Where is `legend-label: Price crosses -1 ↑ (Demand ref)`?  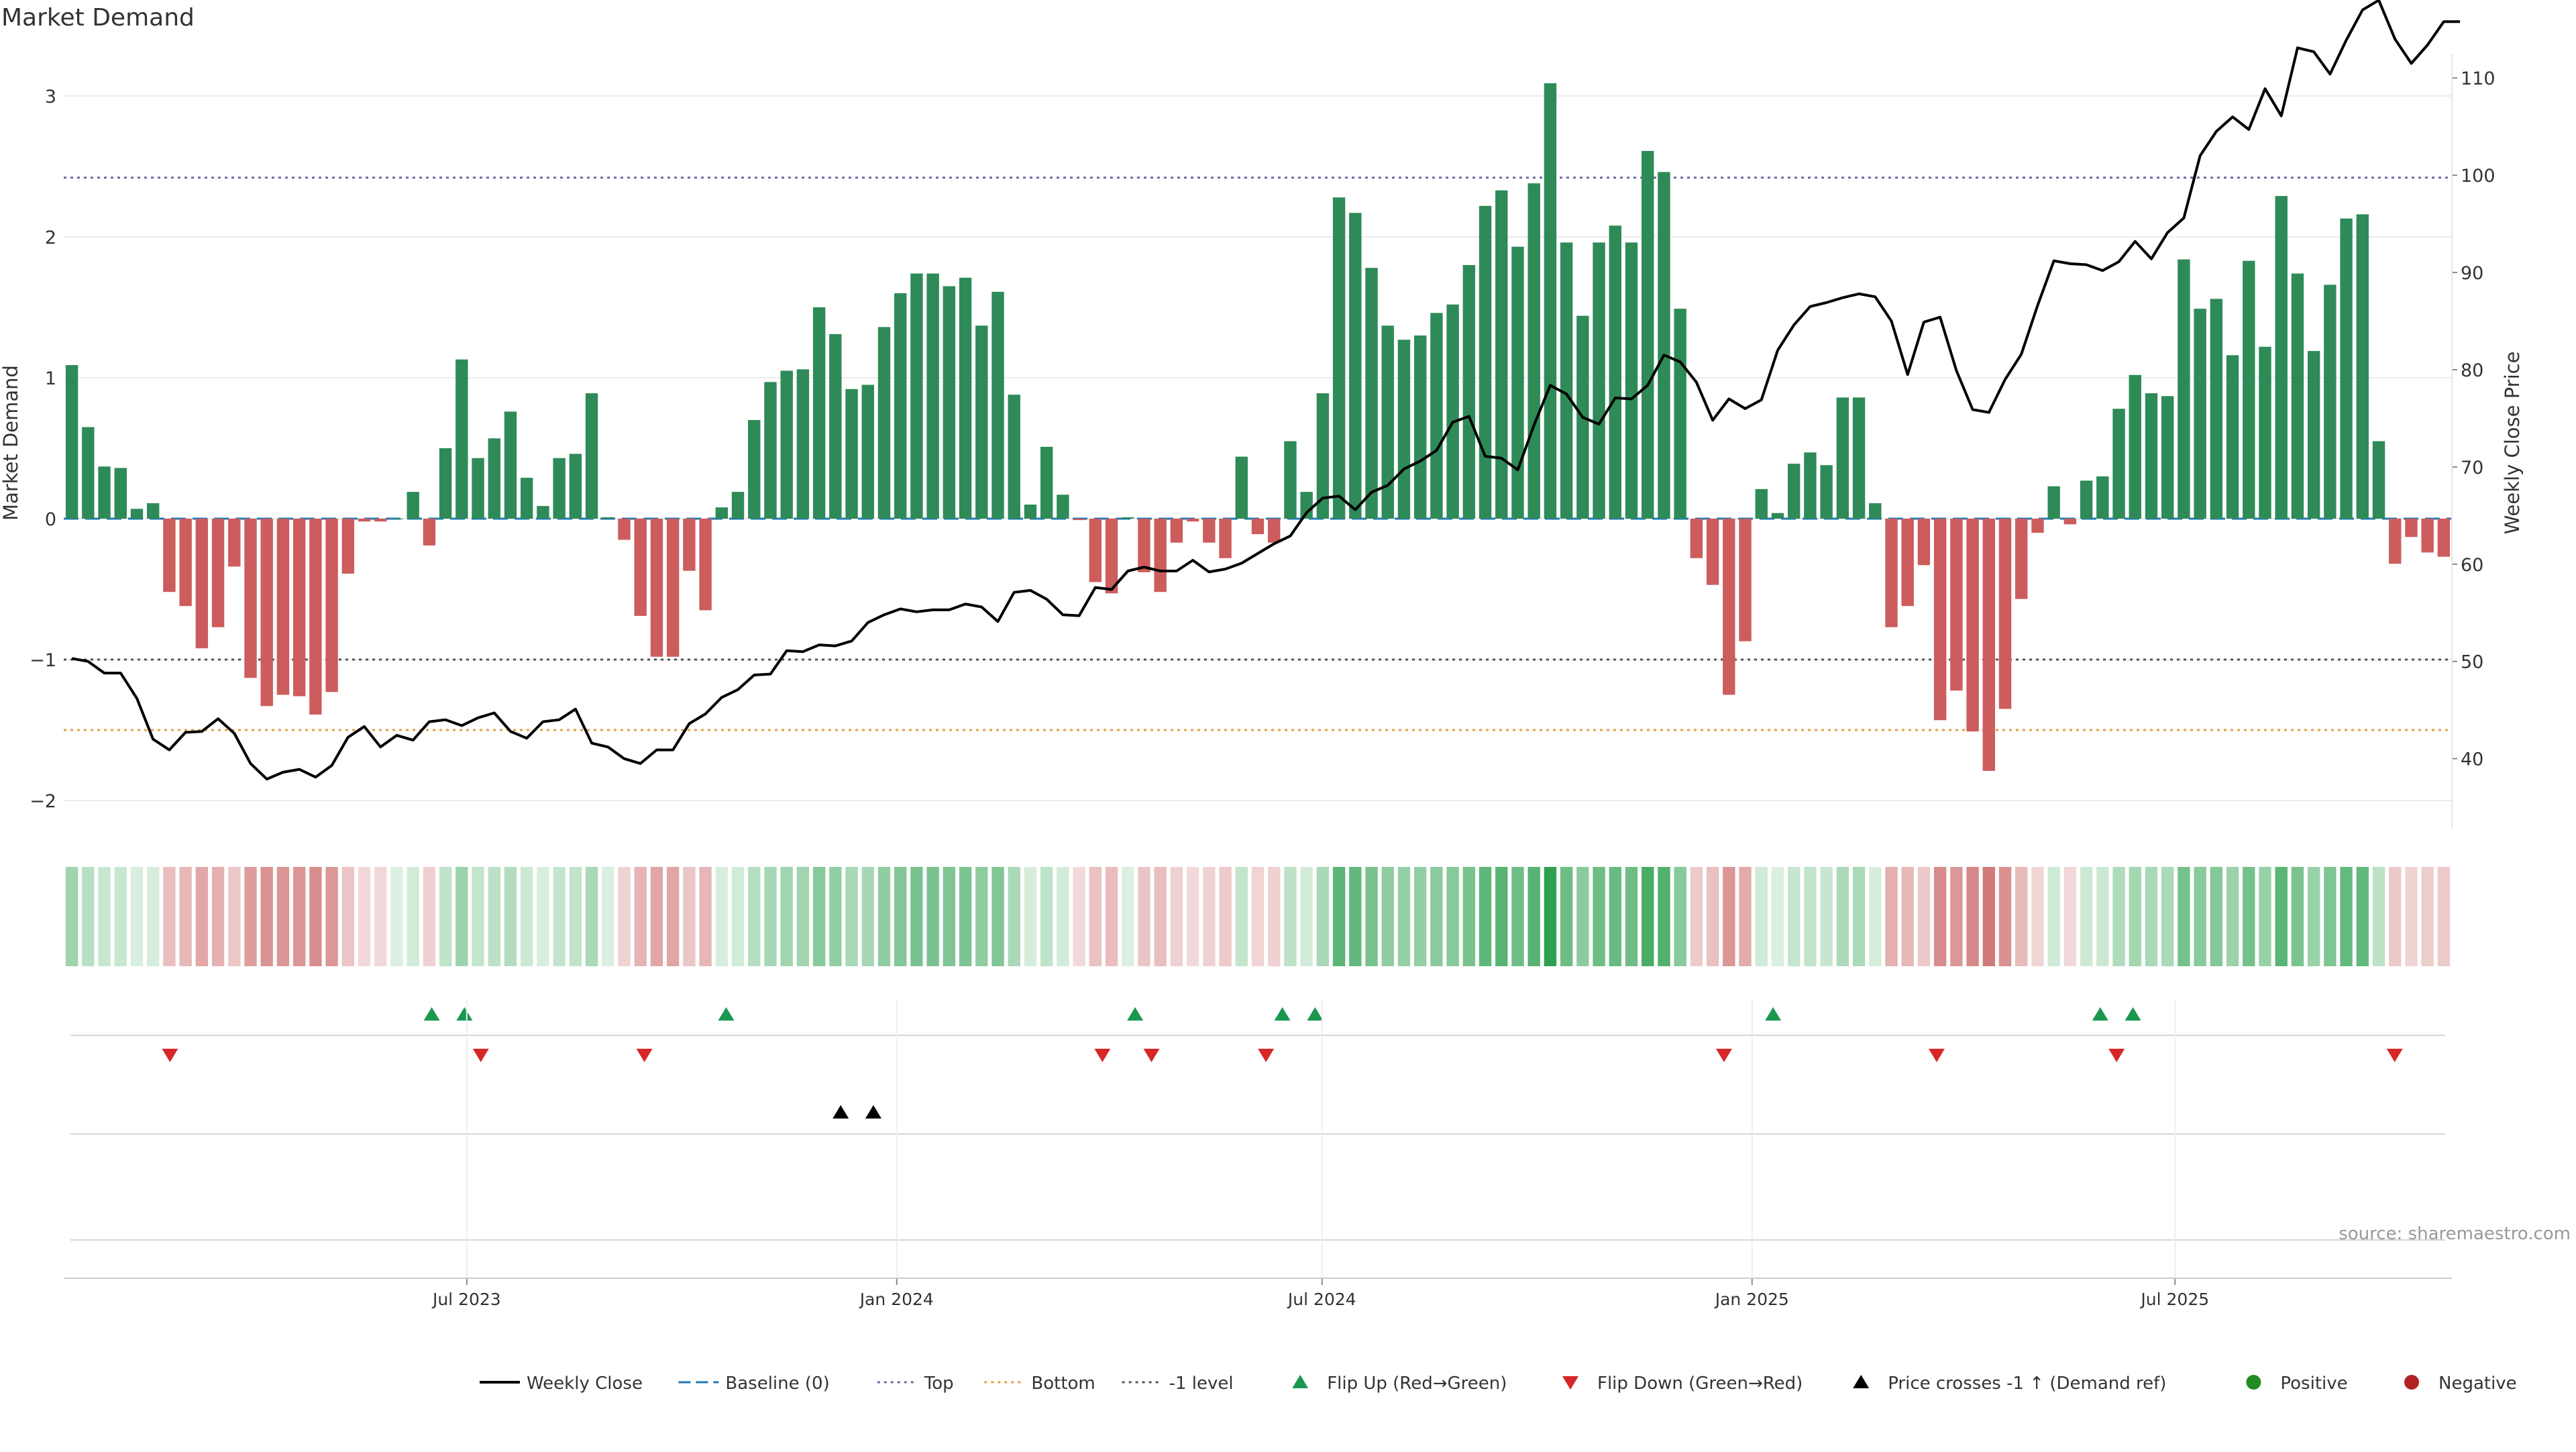
legend-label: Price crosses -1 ↑ (Demand ref) is located at coordinates (2027, 1383).